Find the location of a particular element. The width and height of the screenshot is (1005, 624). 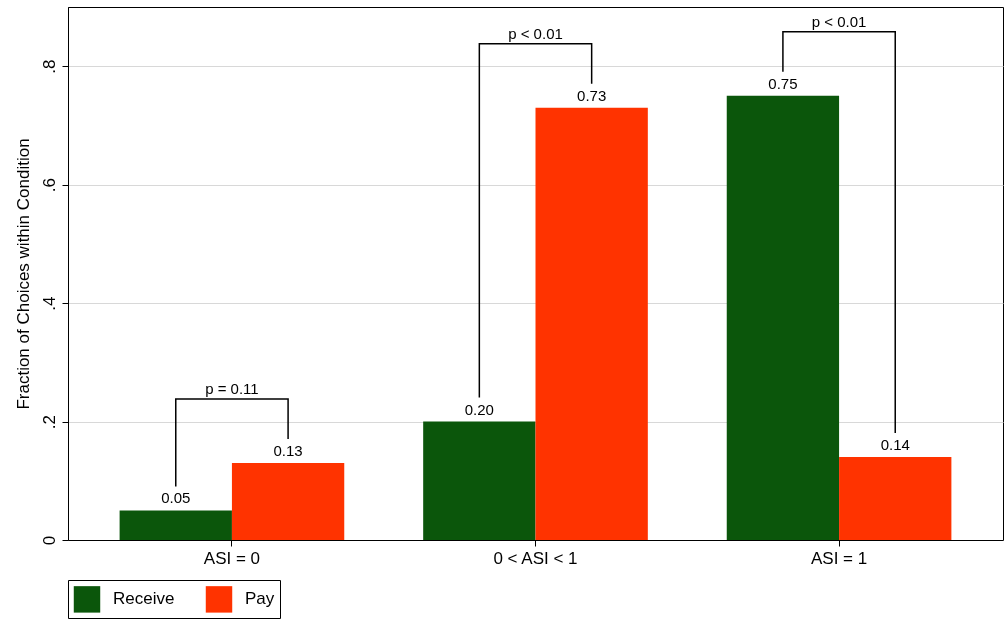

x-tick-label: ASI = 0 is located at coordinates (232, 558).